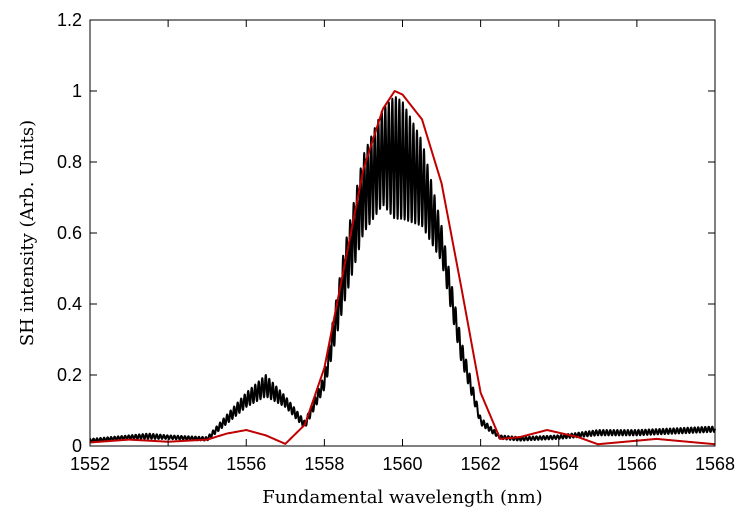 Image resolution: width=741 pixels, height=512 pixels. Describe the element at coordinates (402, 497) in the screenshot. I see `x-axis-label: Fundamental wavelength (nm)` at that location.